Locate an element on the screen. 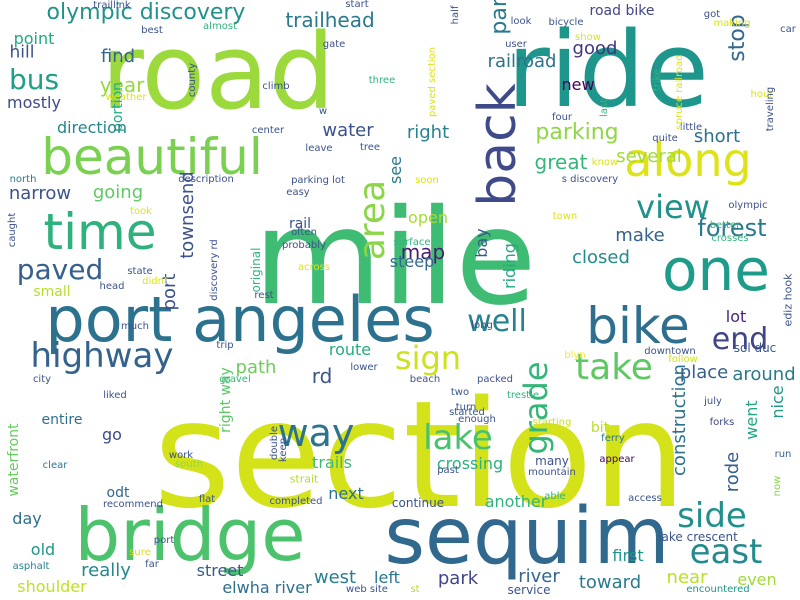 This screenshot has width=800, height=600. word-sol-duc: sol duc is located at coordinates (755, 348).